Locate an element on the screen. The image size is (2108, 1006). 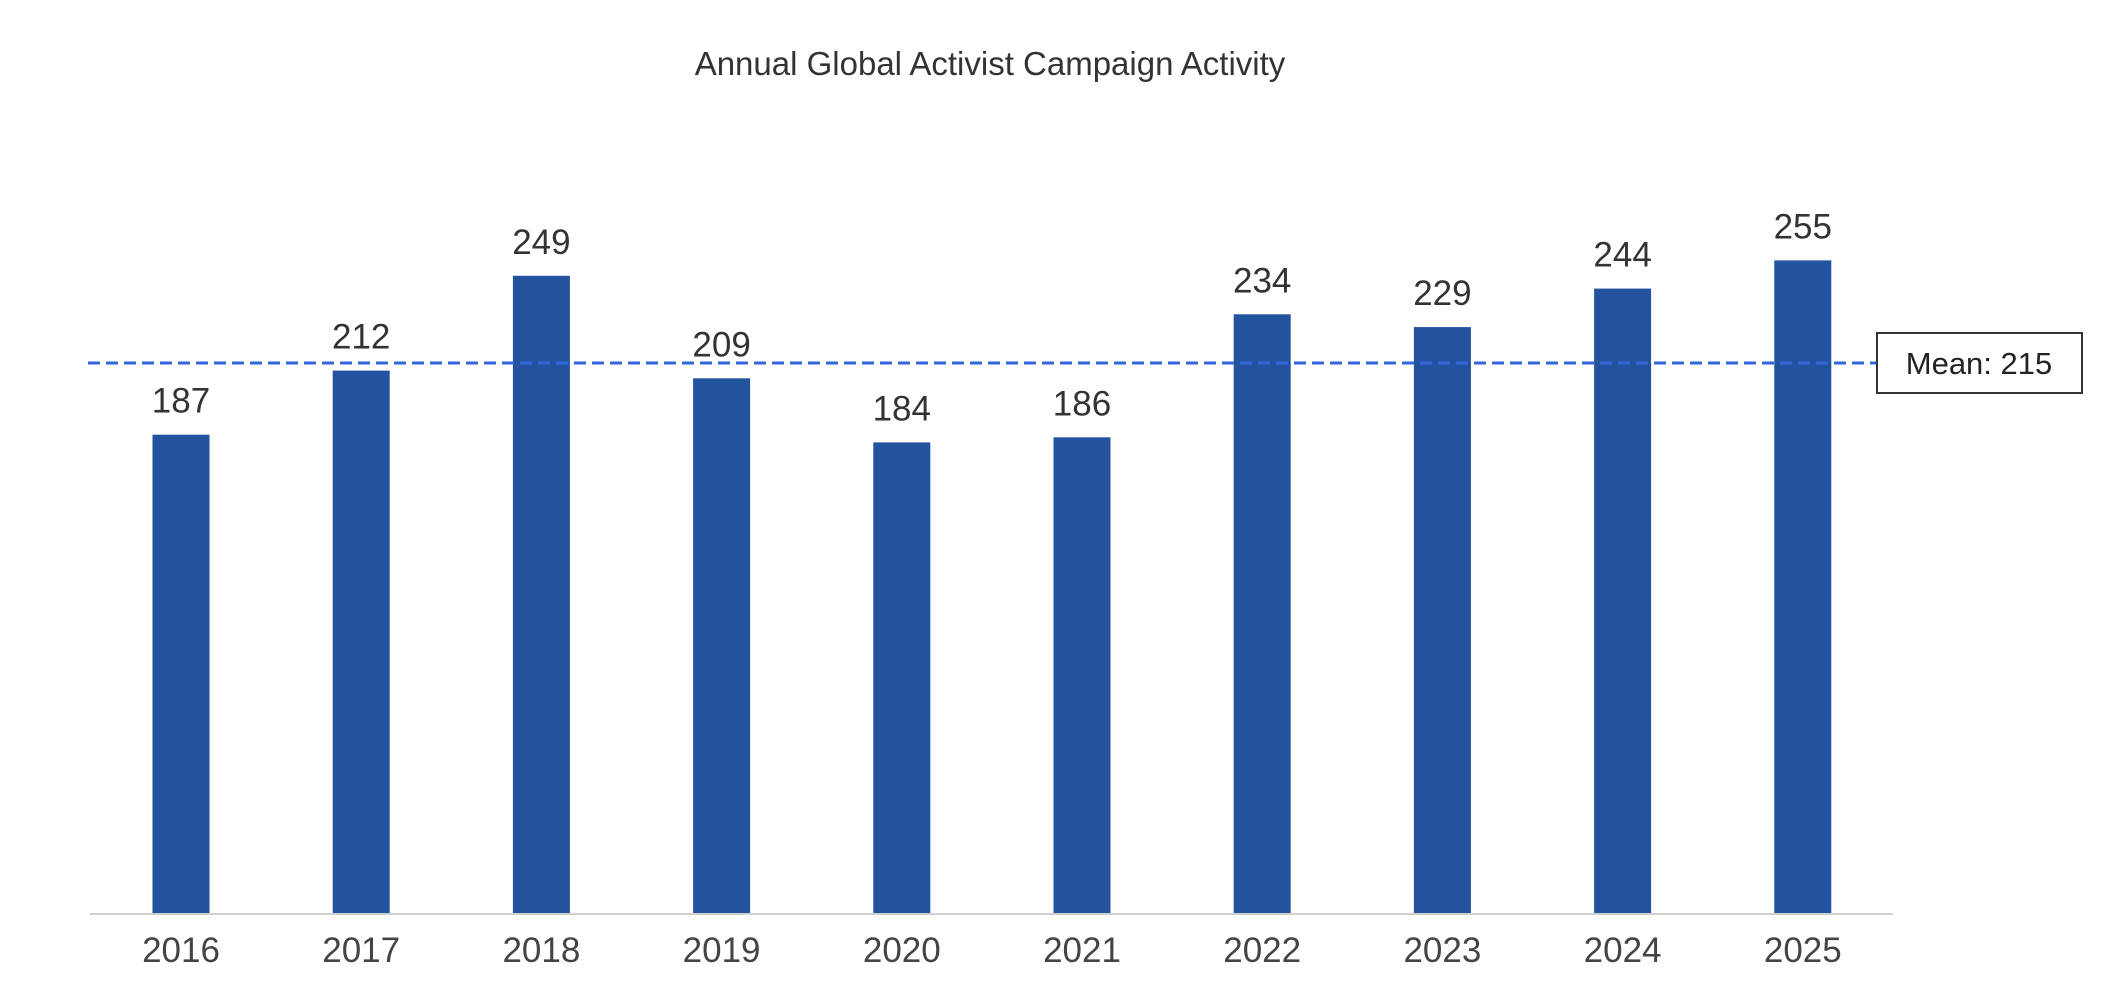
x-tick-label-2021: 2021 is located at coordinates (1082, 950).